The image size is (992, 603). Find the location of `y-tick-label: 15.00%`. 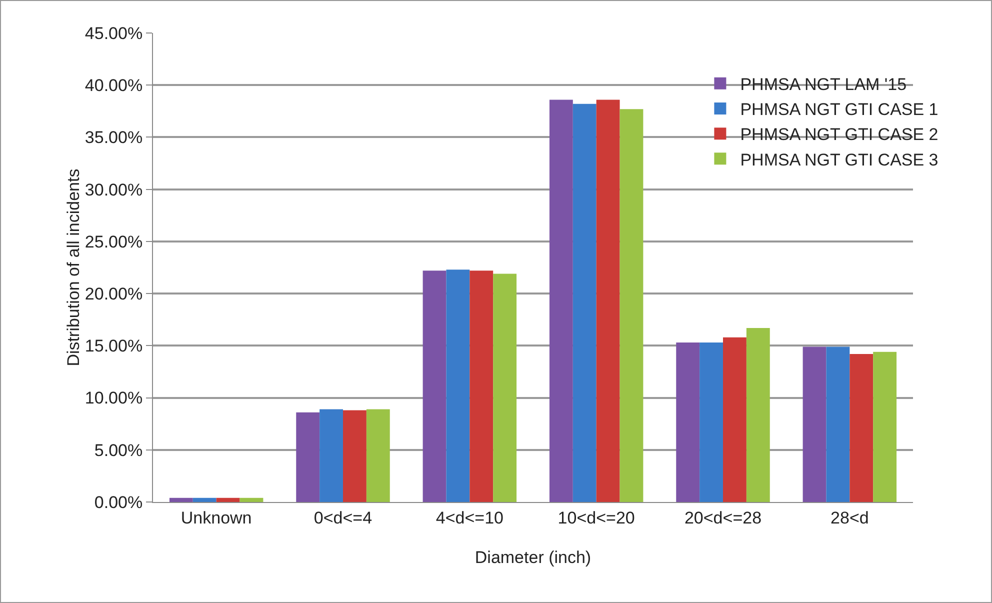

y-tick-label: 15.00% is located at coordinates (113, 346).